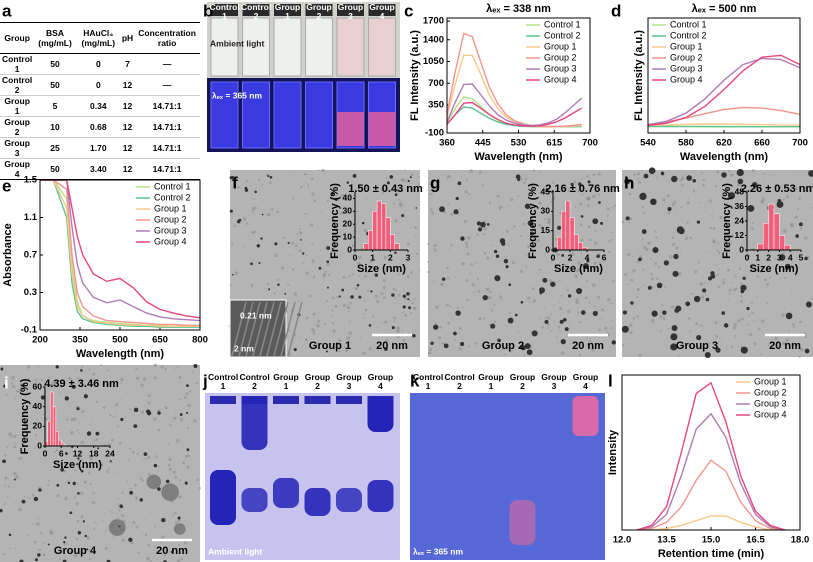  I want to click on x-axis-label: Size (nm), so click(77, 465).